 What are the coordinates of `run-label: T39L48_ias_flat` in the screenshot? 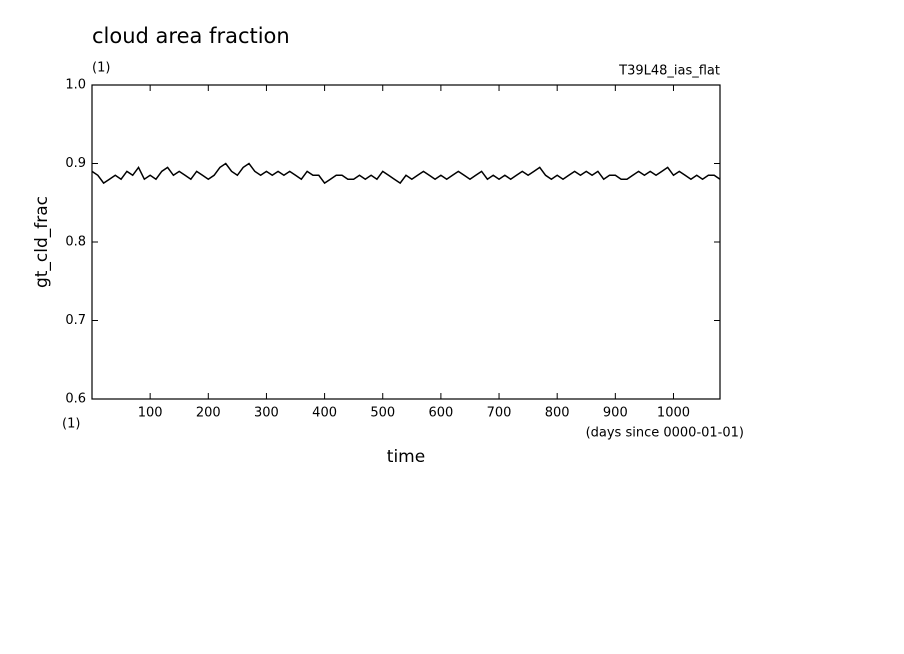 It's located at (669, 71).